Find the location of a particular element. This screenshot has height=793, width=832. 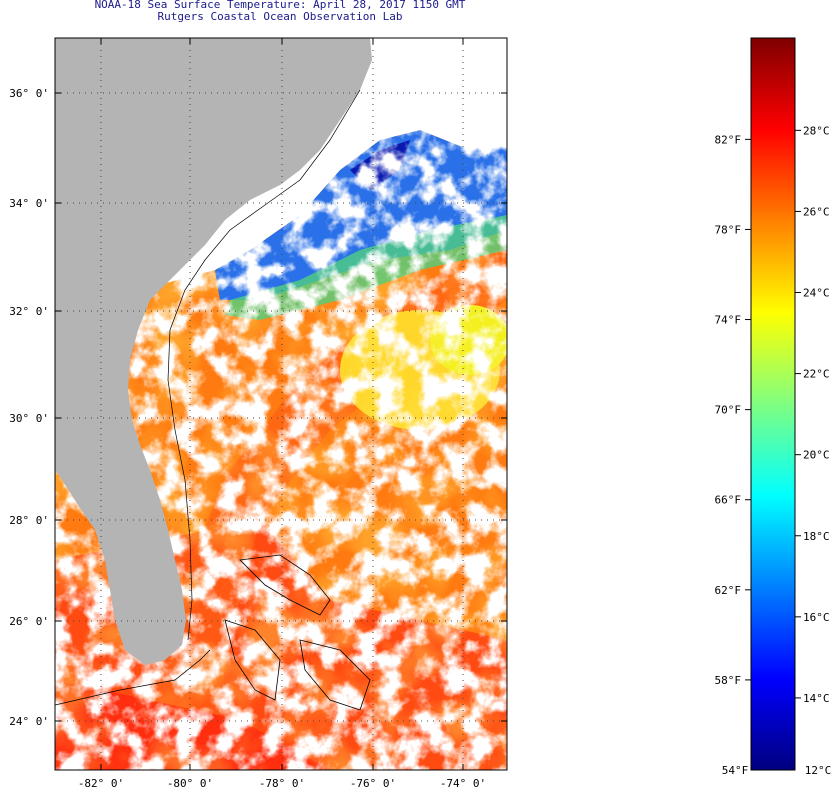

celsius-label: 28°C is located at coordinates (816, 130).